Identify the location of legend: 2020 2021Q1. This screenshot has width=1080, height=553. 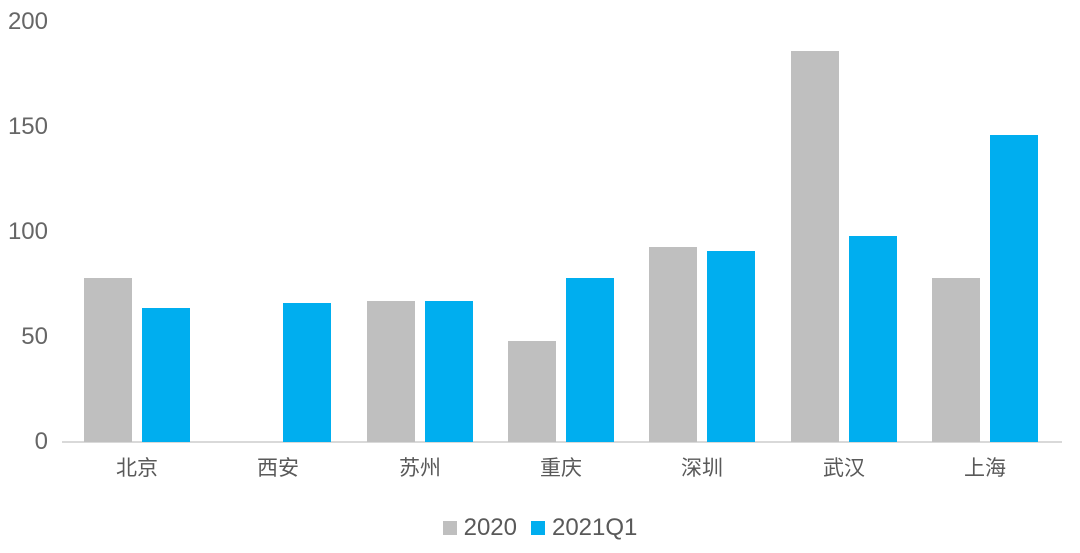
(540, 528).